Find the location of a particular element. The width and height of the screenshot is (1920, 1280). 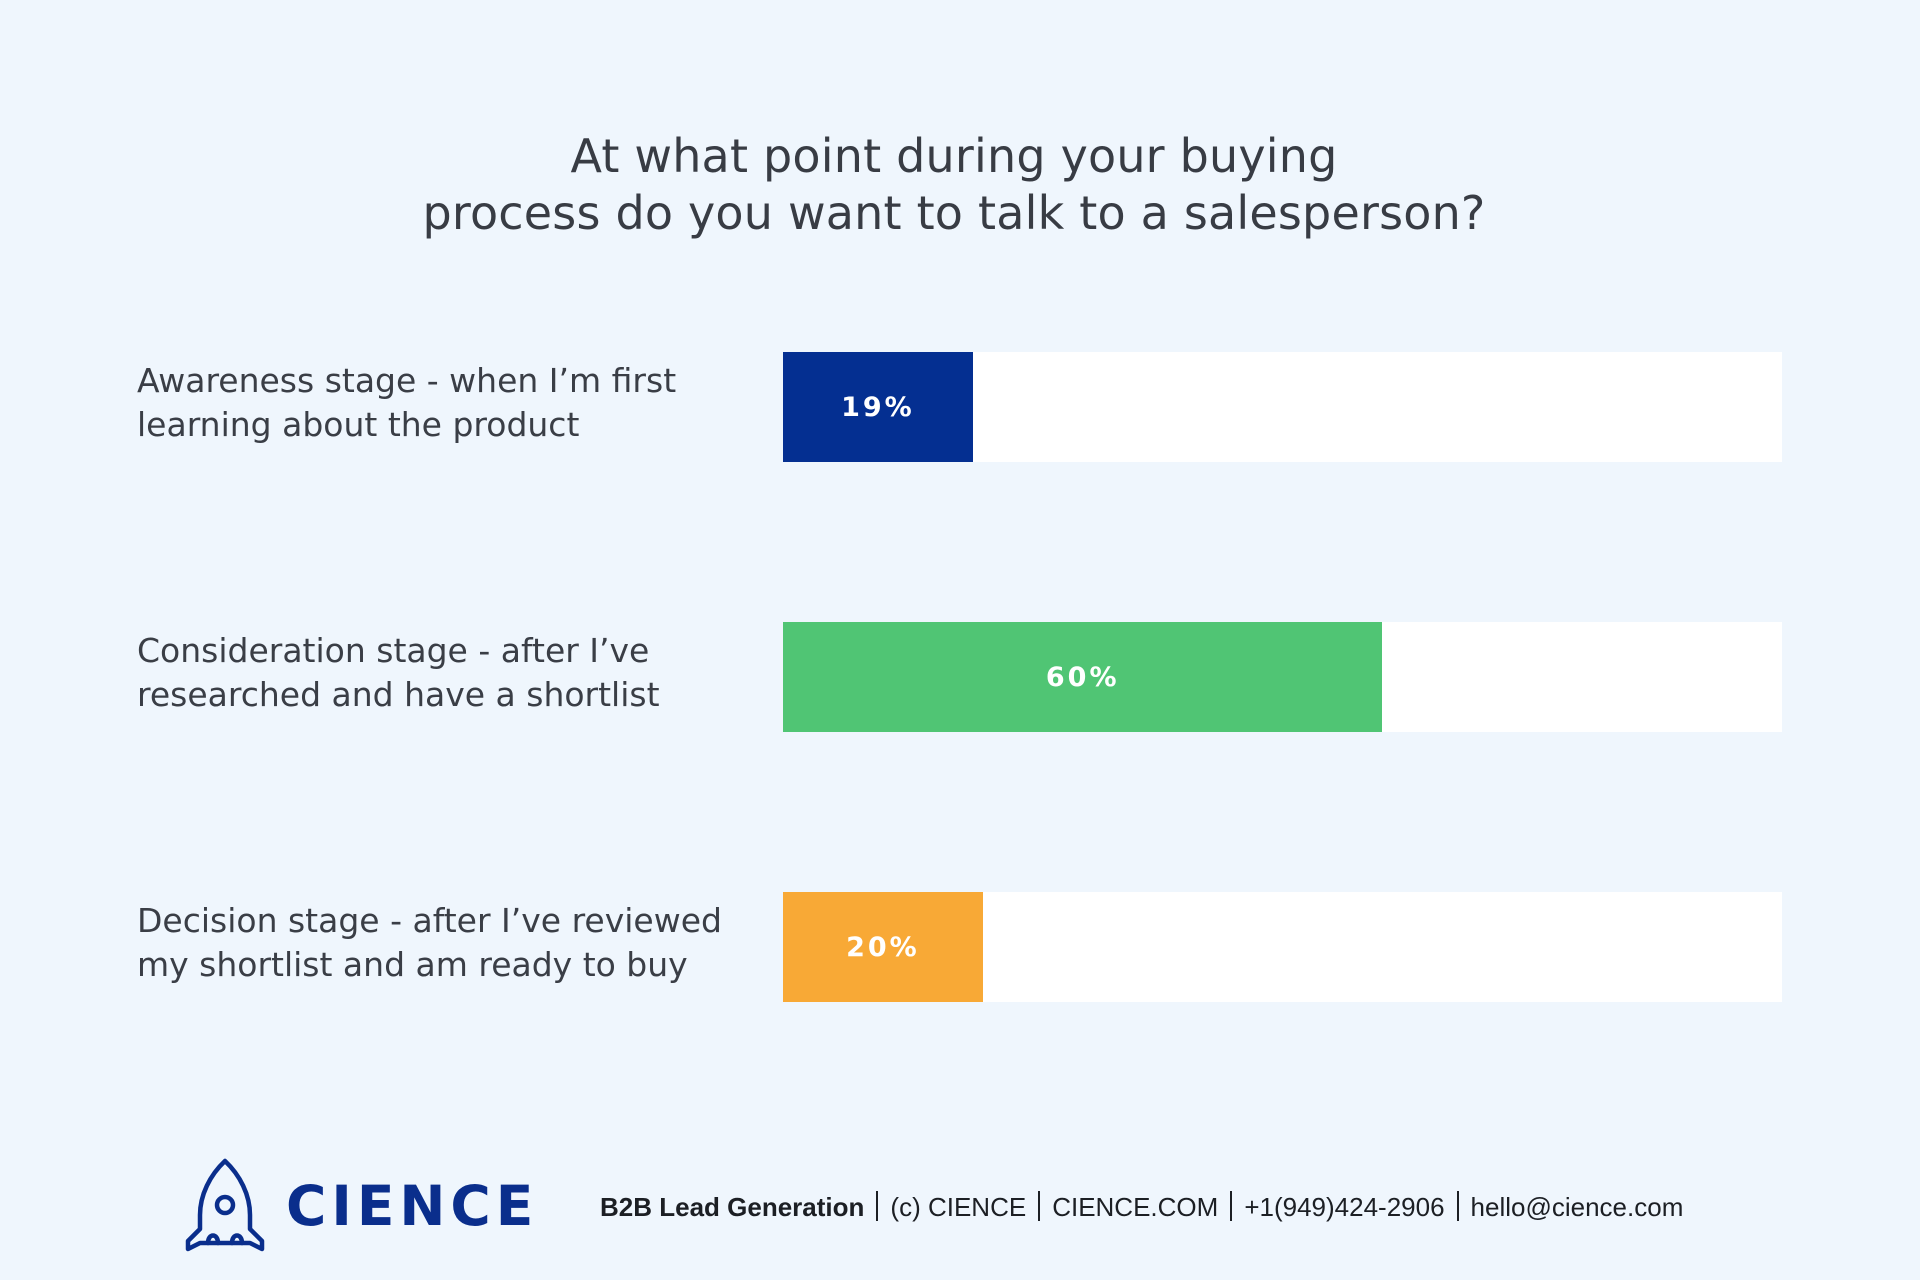

category-label-line: researched and have a shortlist is located at coordinates (398, 694).